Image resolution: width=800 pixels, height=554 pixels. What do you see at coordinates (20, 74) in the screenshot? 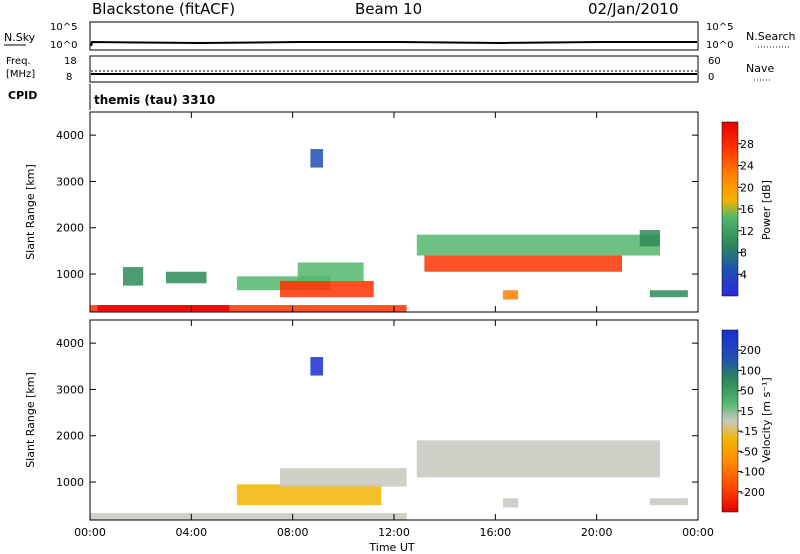
I see `freq-label-2: [MHz]` at bounding box center [20, 74].